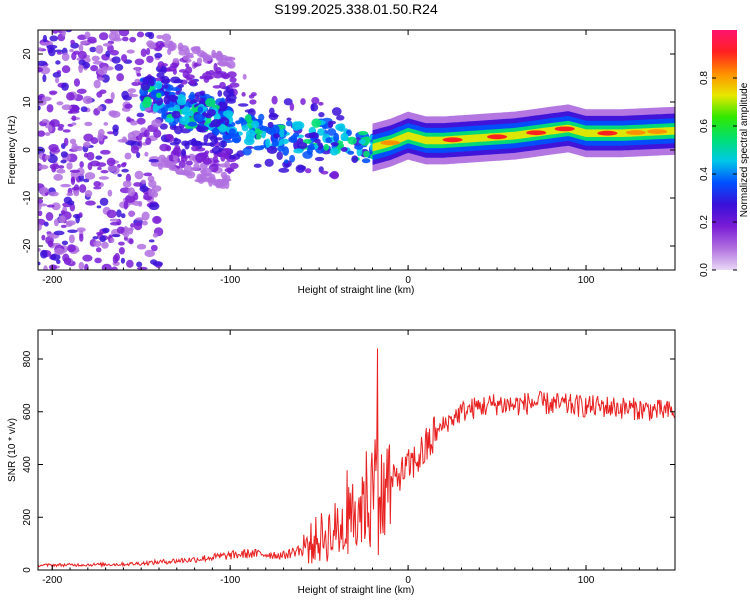 The width and height of the screenshot is (750, 600). I want to click on y-tick-label: 800, so click(27, 358).